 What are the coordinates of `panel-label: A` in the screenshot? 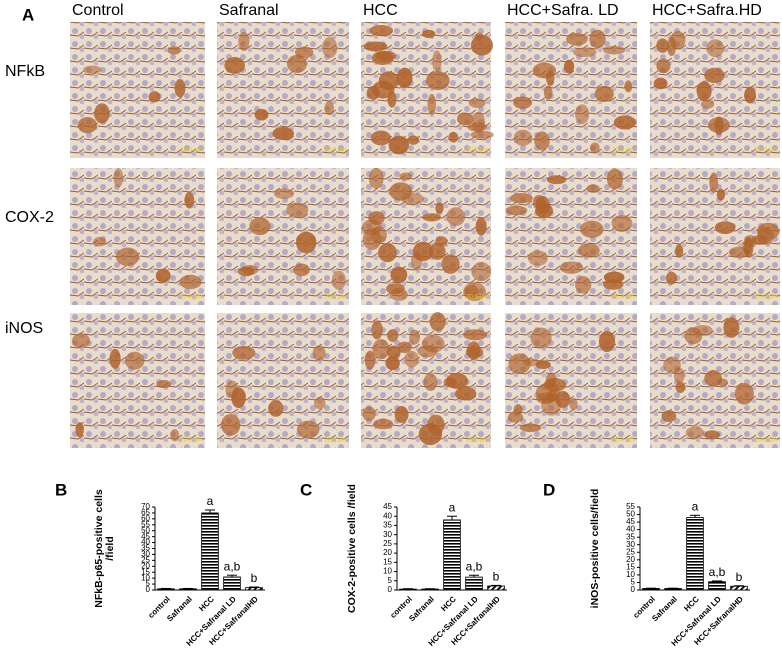 It's located at (28, 14).